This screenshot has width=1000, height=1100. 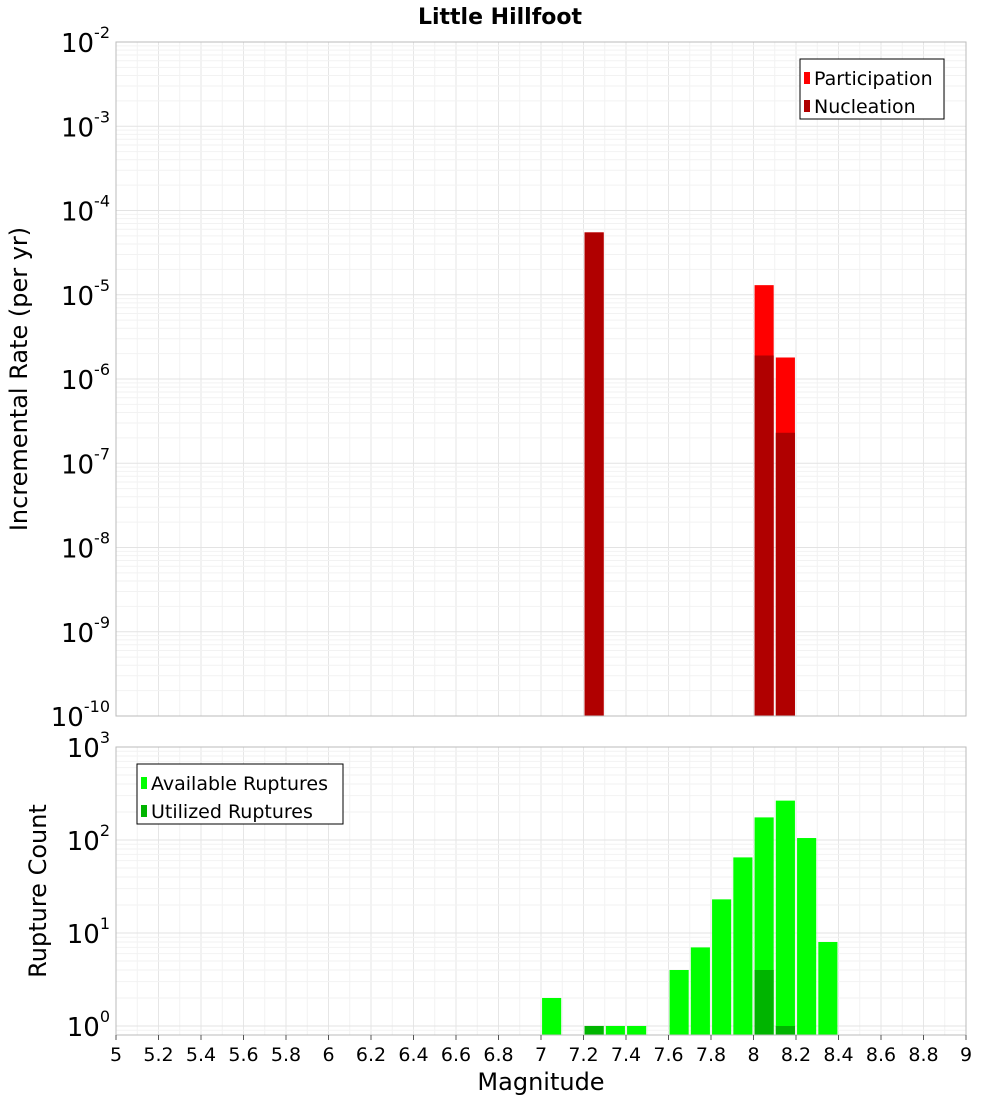 I want to click on bottom-y-ticks: 10⁰ 10¹ 10² 10³, so click(x=88, y=885).